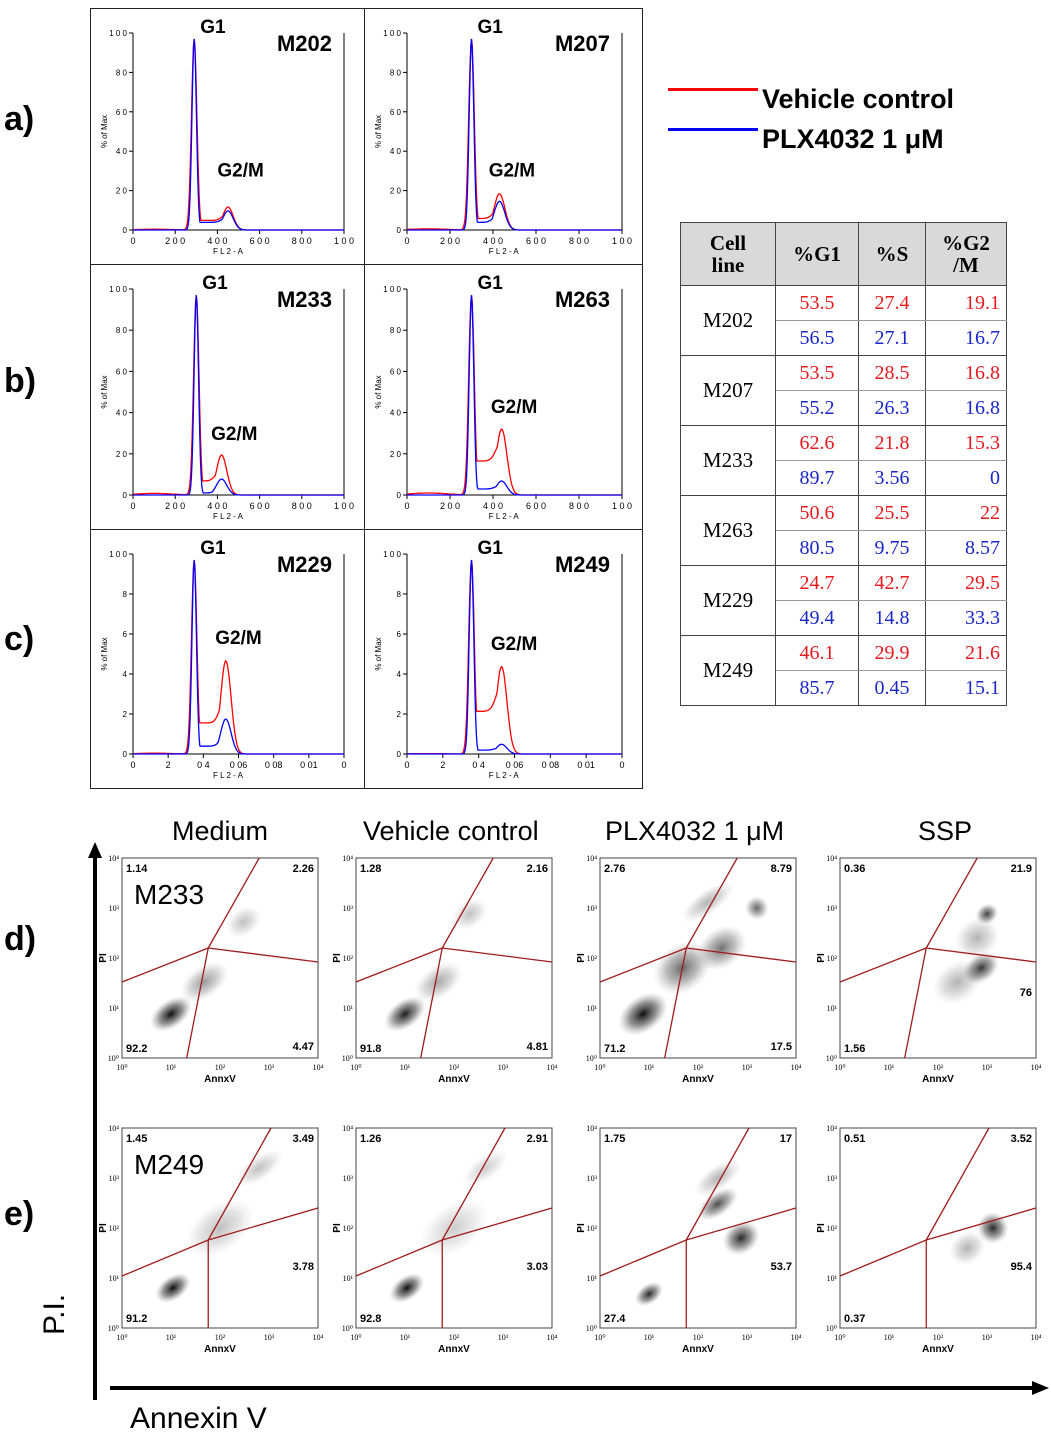  Describe the element at coordinates (95, 1121) in the screenshot. I see `pi-axis-arrow` at that location.